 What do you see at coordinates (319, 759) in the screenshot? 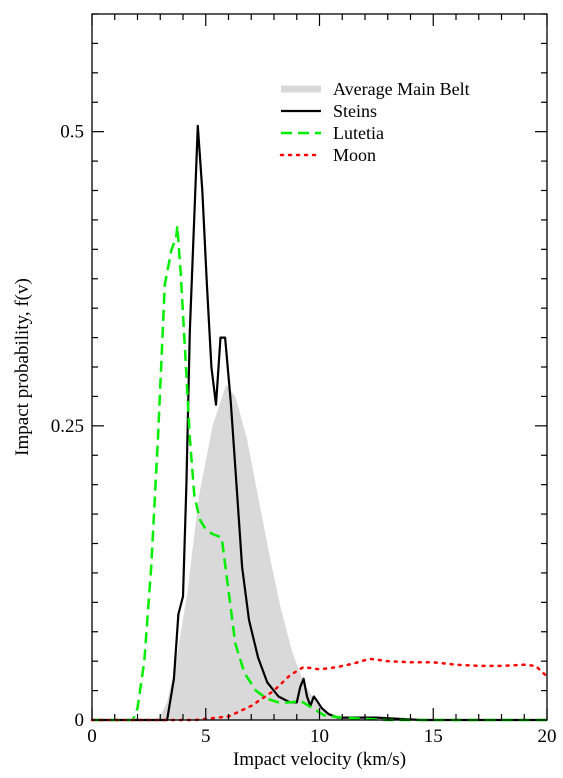
I see `x-axis-label: Impact velocity (km/s)` at bounding box center [319, 759].